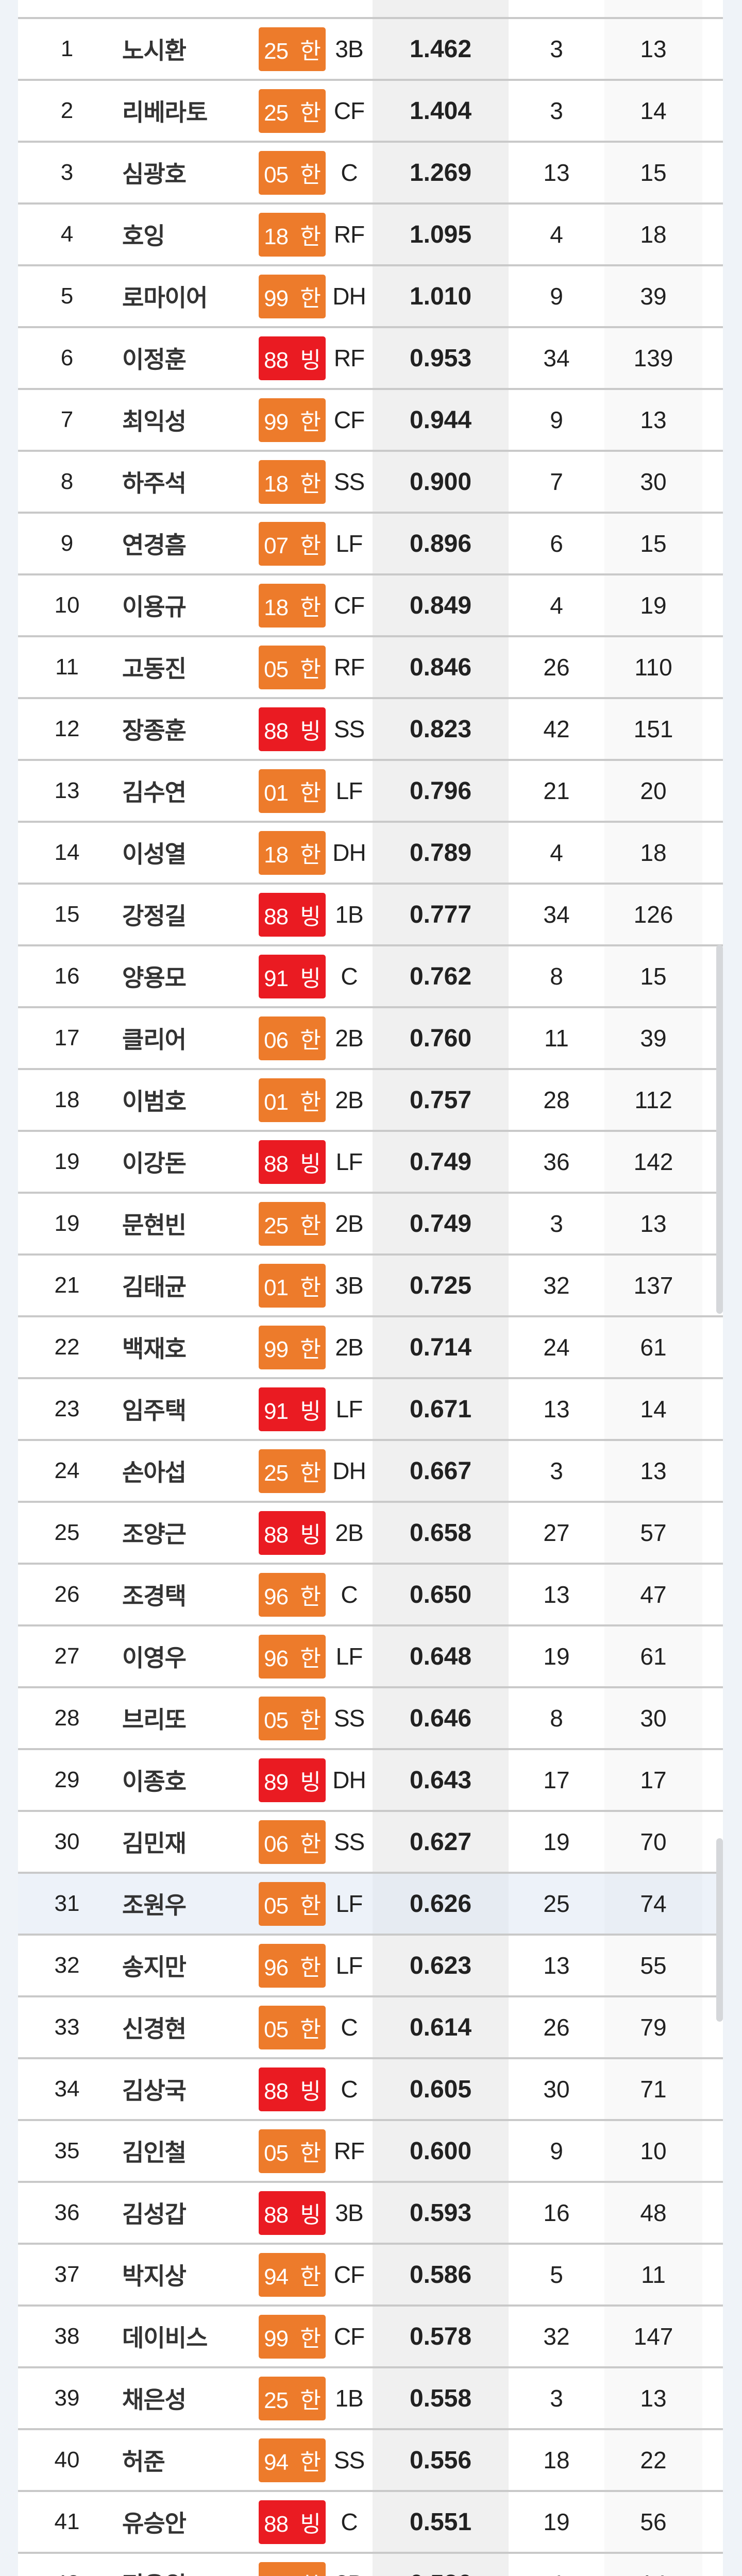 The height and width of the screenshot is (2576, 742). What do you see at coordinates (370, 1841) in the screenshot?
I see `table-row: 30 김민재 06 한 SS 0.627 19 70` at bounding box center [370, 1841].